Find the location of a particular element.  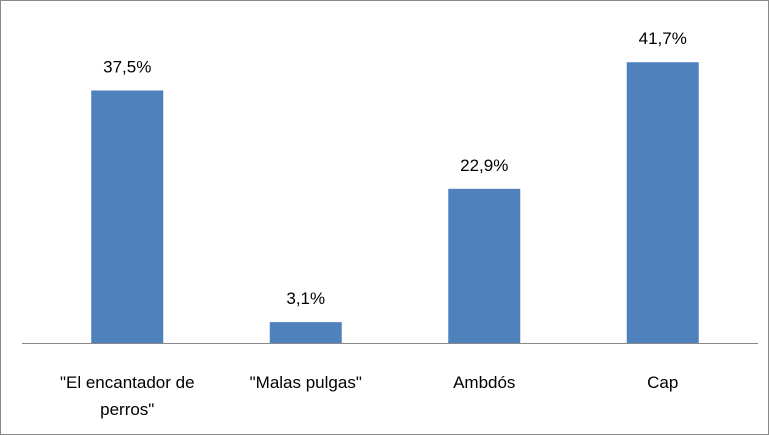

x-tick-label: "Malas pulgas" is located at coordinates (305, 382).